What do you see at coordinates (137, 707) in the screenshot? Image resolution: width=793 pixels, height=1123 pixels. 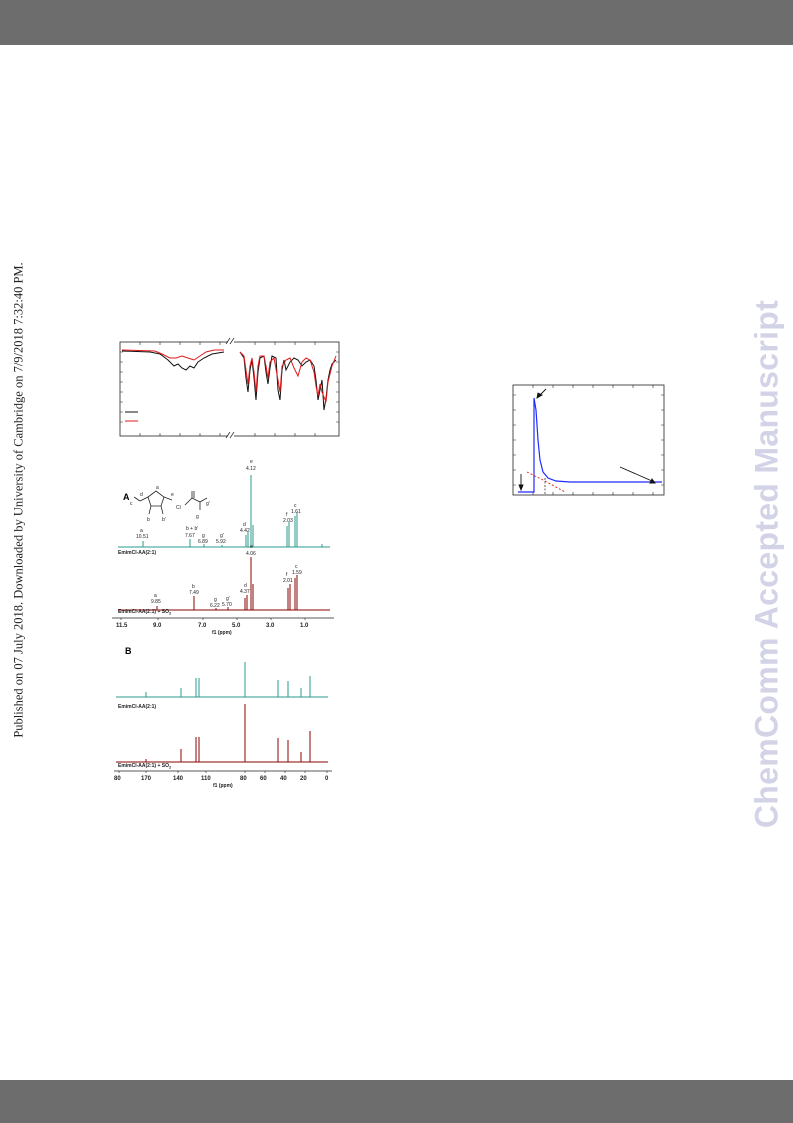 I see `nmr-13c-top-trace-label: EmimCl-AA(2:1)` at bounding box center [137, 707].